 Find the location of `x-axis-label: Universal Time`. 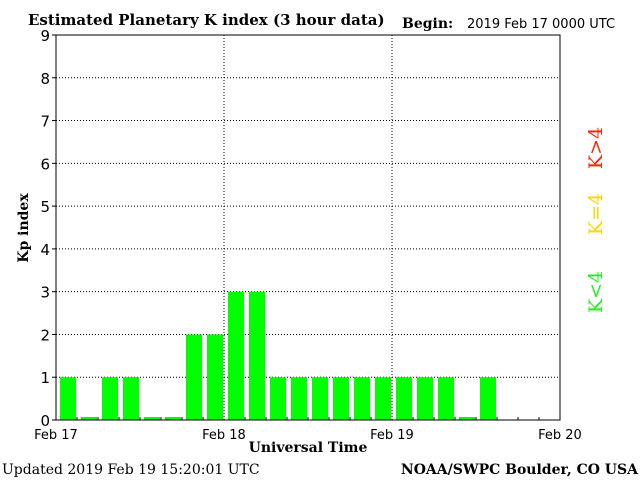

x-axis-label: Universal Time is located at coordinates (308, 448).